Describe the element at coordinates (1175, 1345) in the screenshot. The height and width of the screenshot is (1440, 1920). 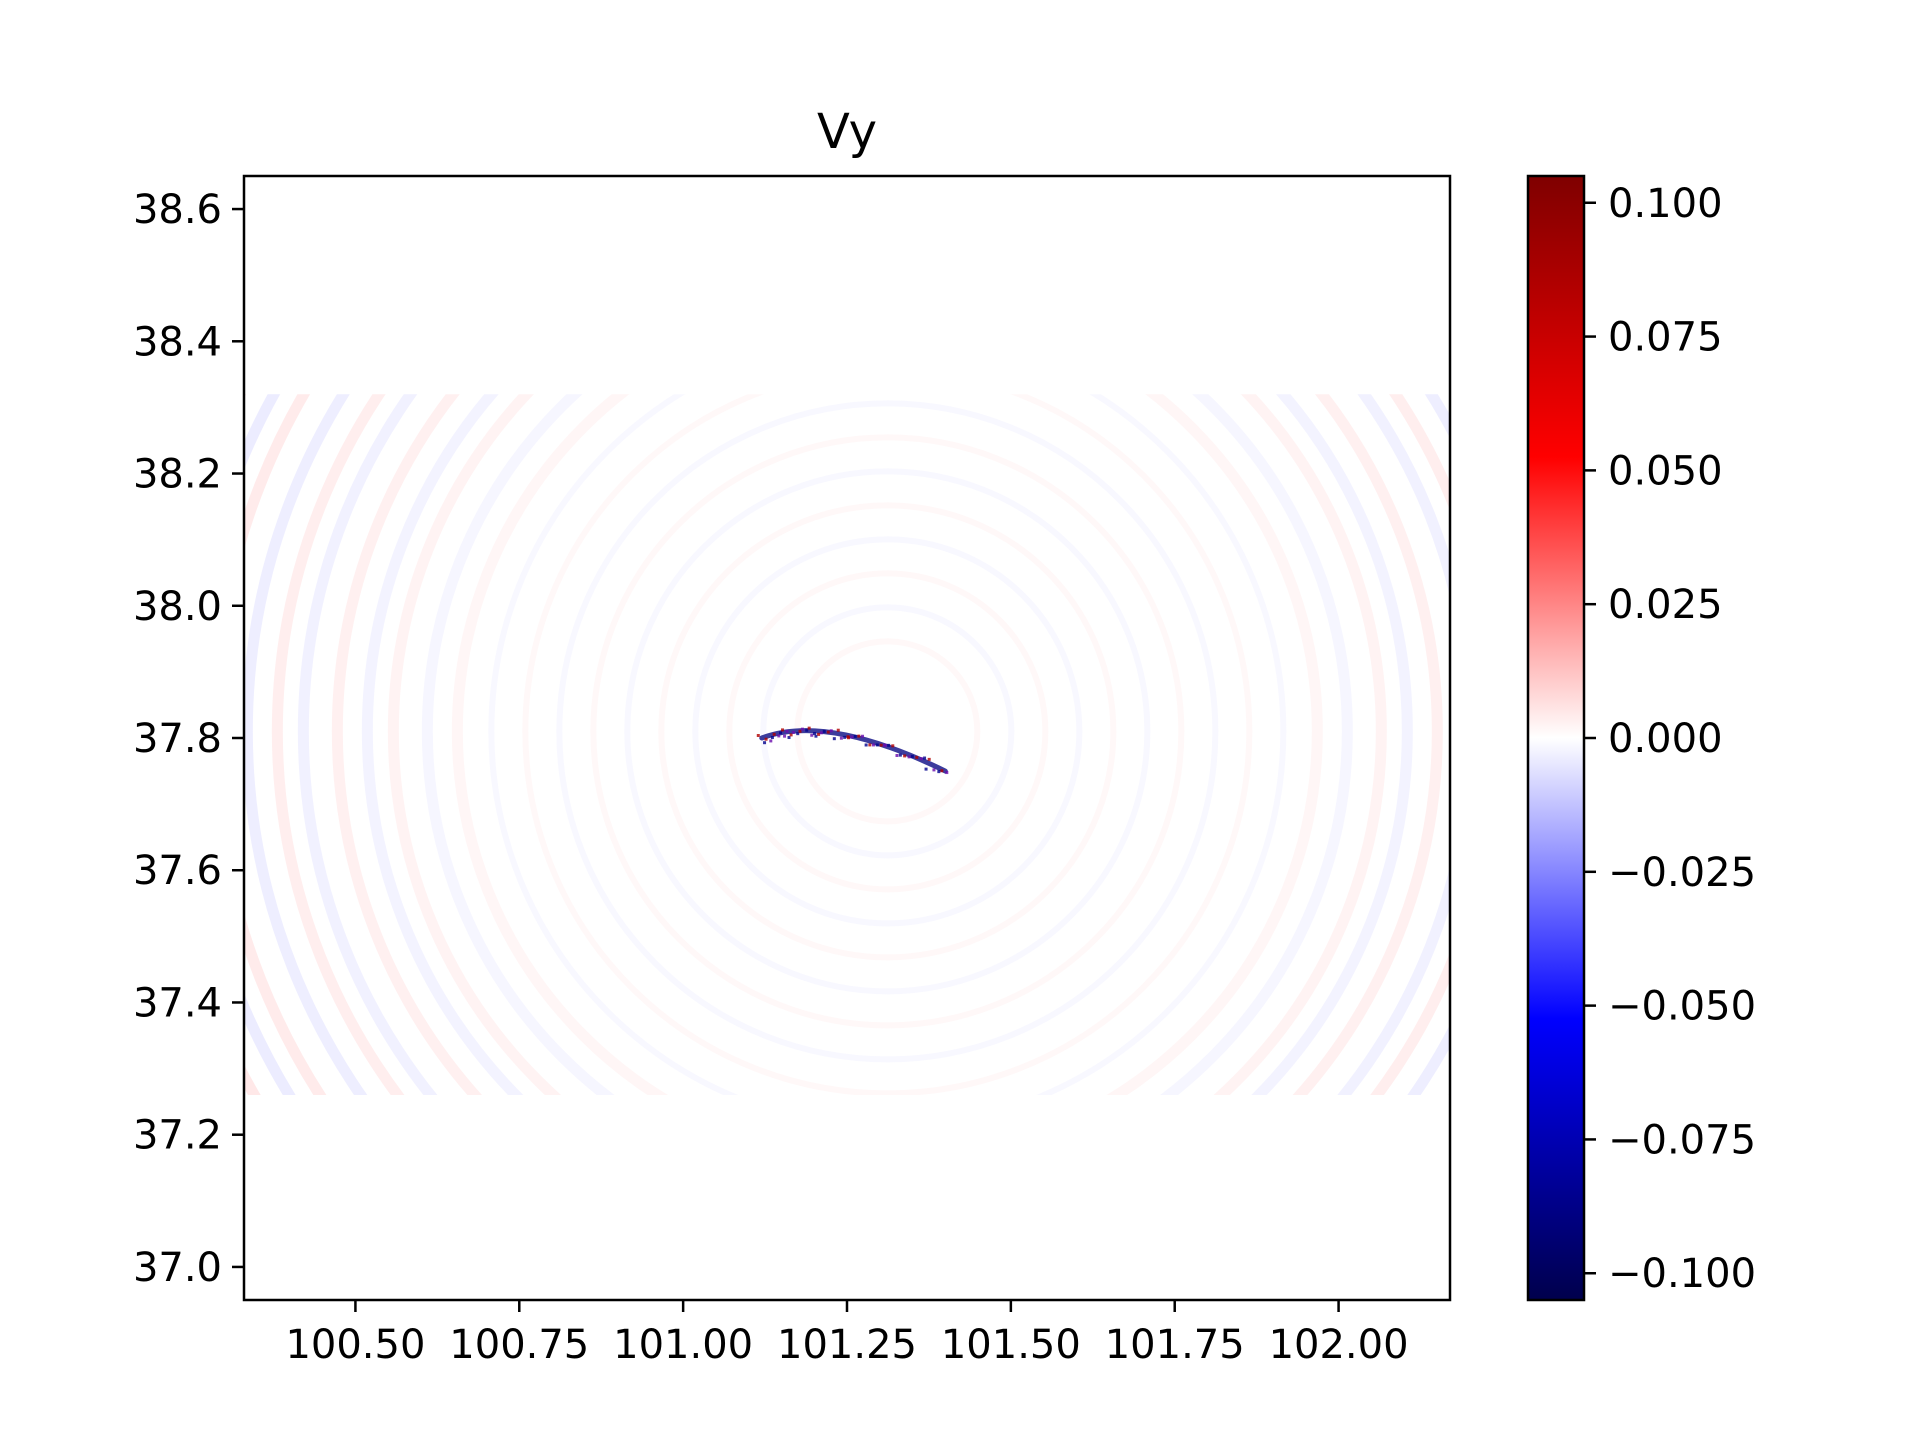
I see `x-tick-label: 101.75` at that location.